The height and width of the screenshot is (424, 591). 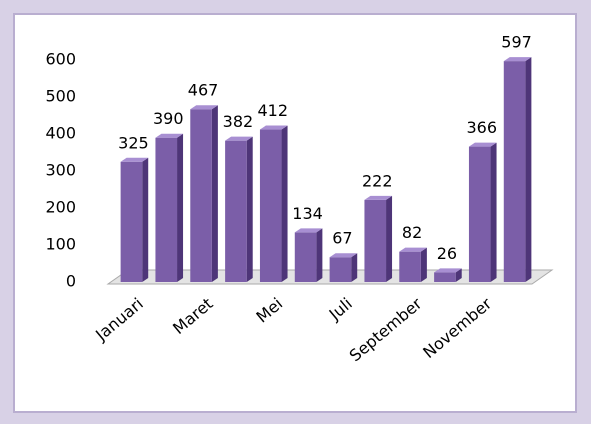 I want to click on y-tick-label: 100, so click(x=60, y=244).